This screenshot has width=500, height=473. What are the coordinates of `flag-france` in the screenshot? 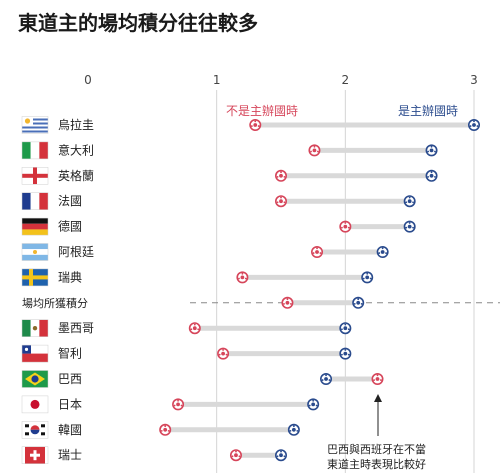 It's located at (35, 201).